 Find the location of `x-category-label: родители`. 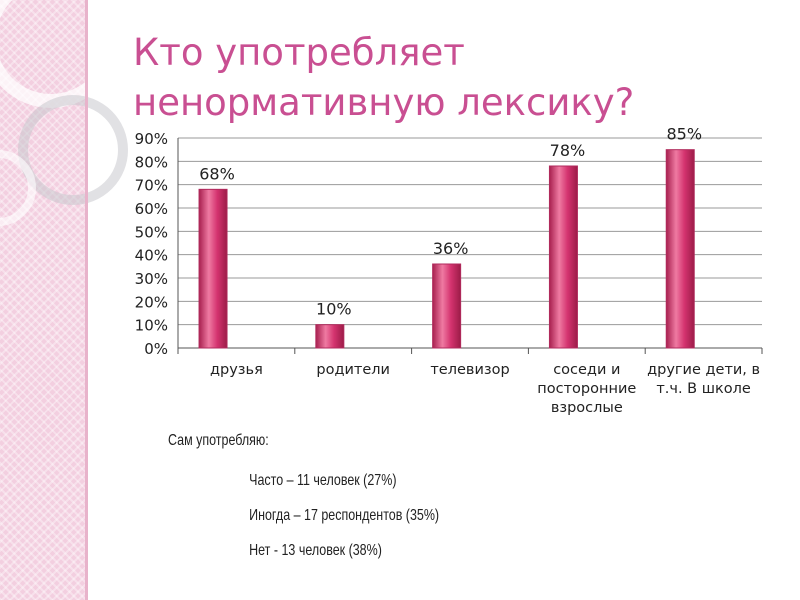

x-category-label: родители is located at coordinates (353, 370).